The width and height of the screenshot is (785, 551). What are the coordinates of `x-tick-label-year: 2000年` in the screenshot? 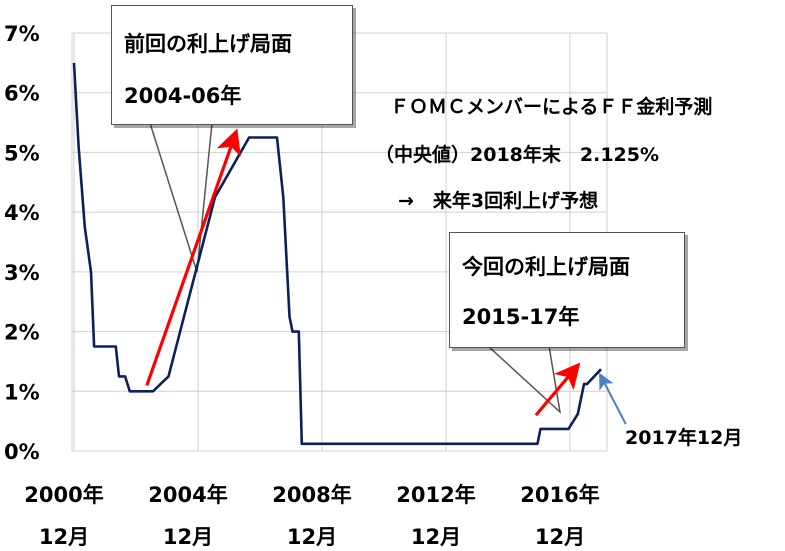 It's located at (63, 495).